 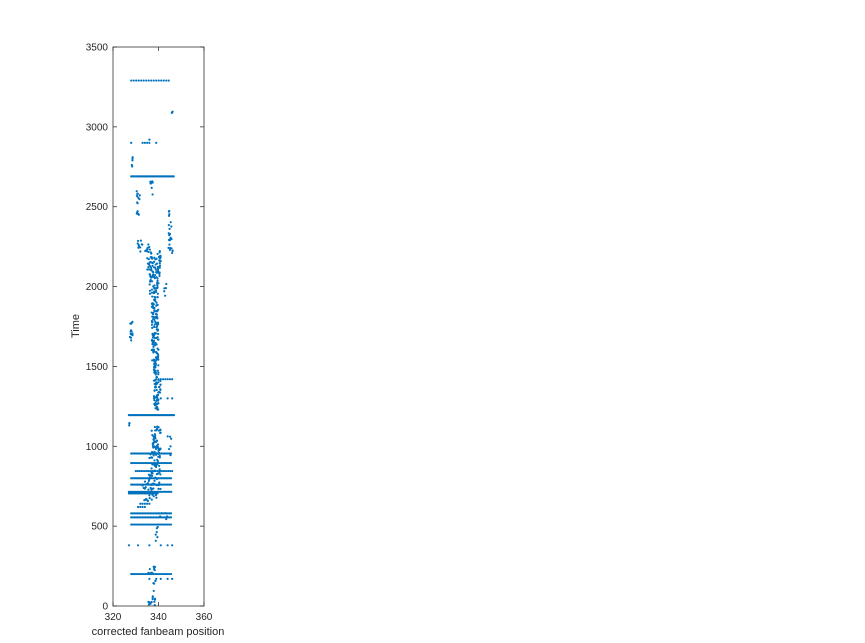 I want to click on x-axis-label: corrected fanbeam position, so click(x=158, y=632).